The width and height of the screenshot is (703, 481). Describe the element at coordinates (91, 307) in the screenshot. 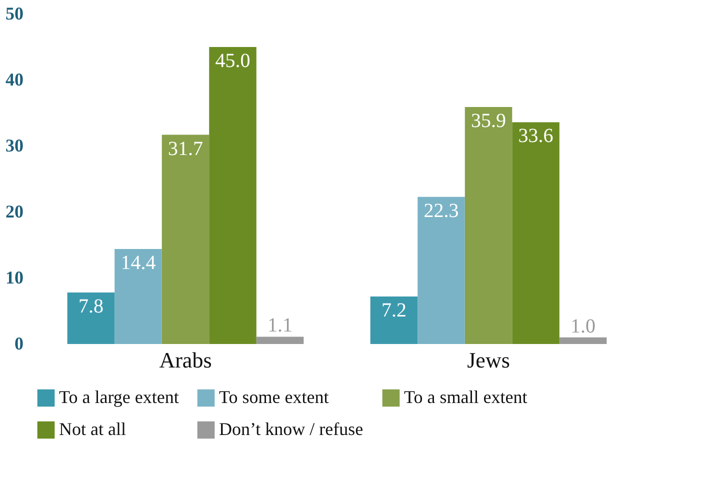

I see `data-label: 7.8` at that location.